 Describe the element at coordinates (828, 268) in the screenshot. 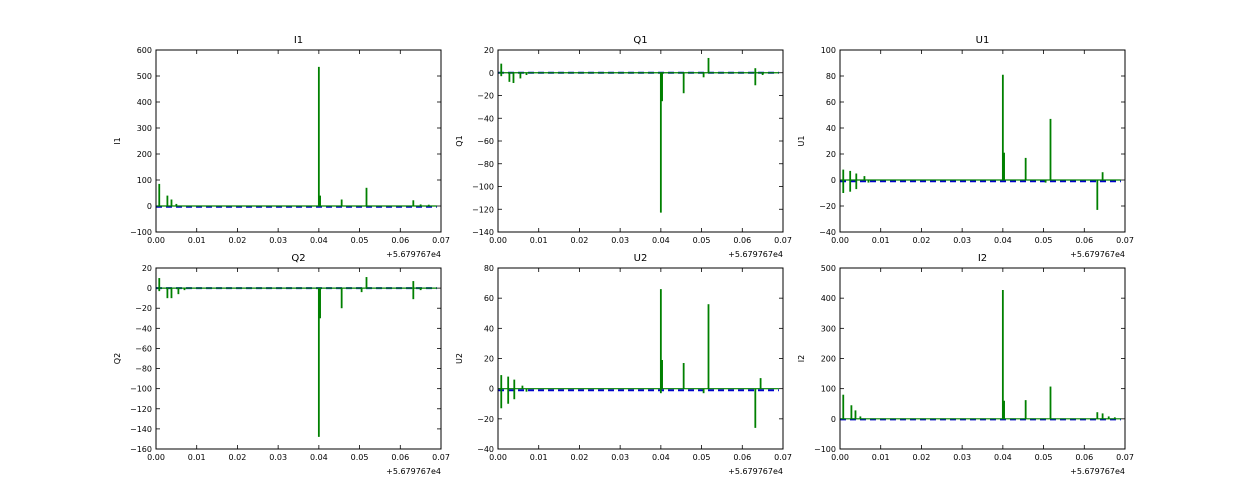

I see `y-tick-label: 500` at that location.